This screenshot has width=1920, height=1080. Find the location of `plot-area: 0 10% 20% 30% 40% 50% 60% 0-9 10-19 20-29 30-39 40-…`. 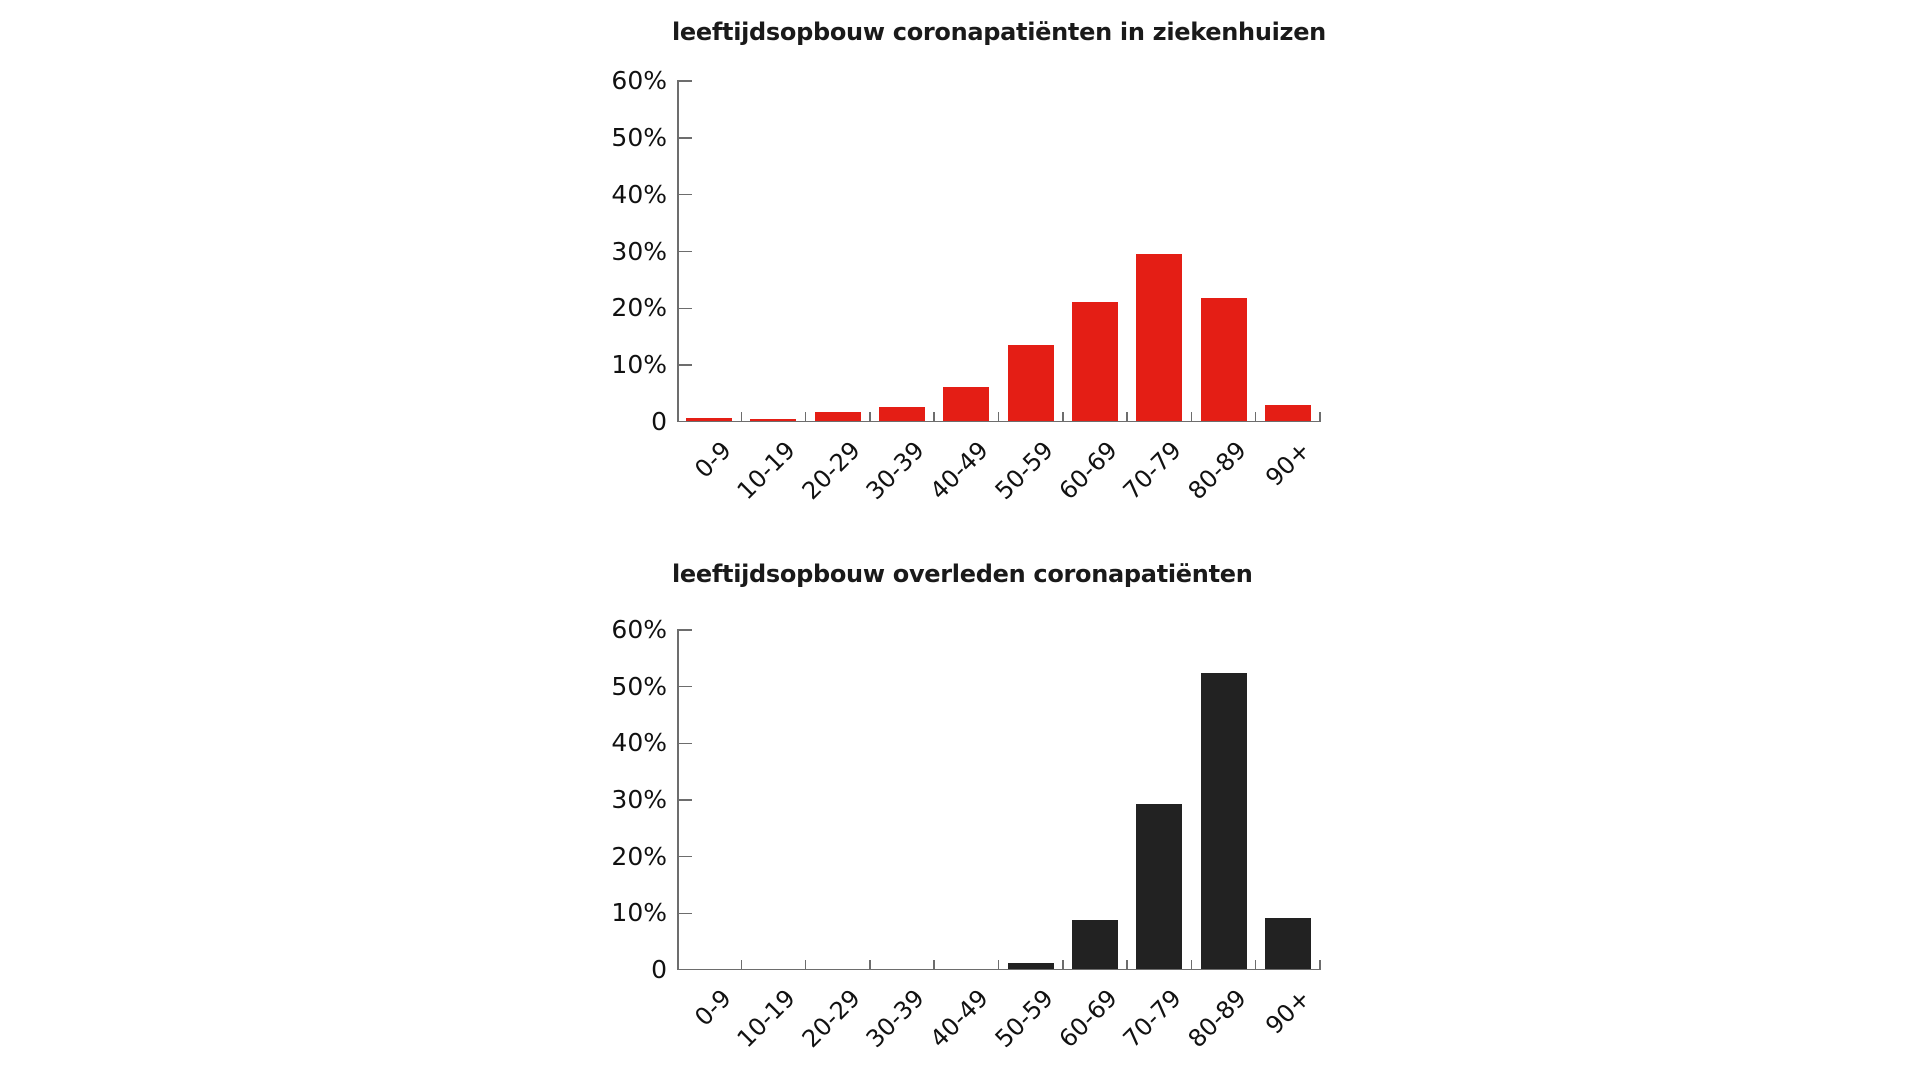

plot-area: 0 10% 20% 30% 40% 50% 60% 0-9 10-19 20-29 30-39 40-… is located at coordinates (966, 834).